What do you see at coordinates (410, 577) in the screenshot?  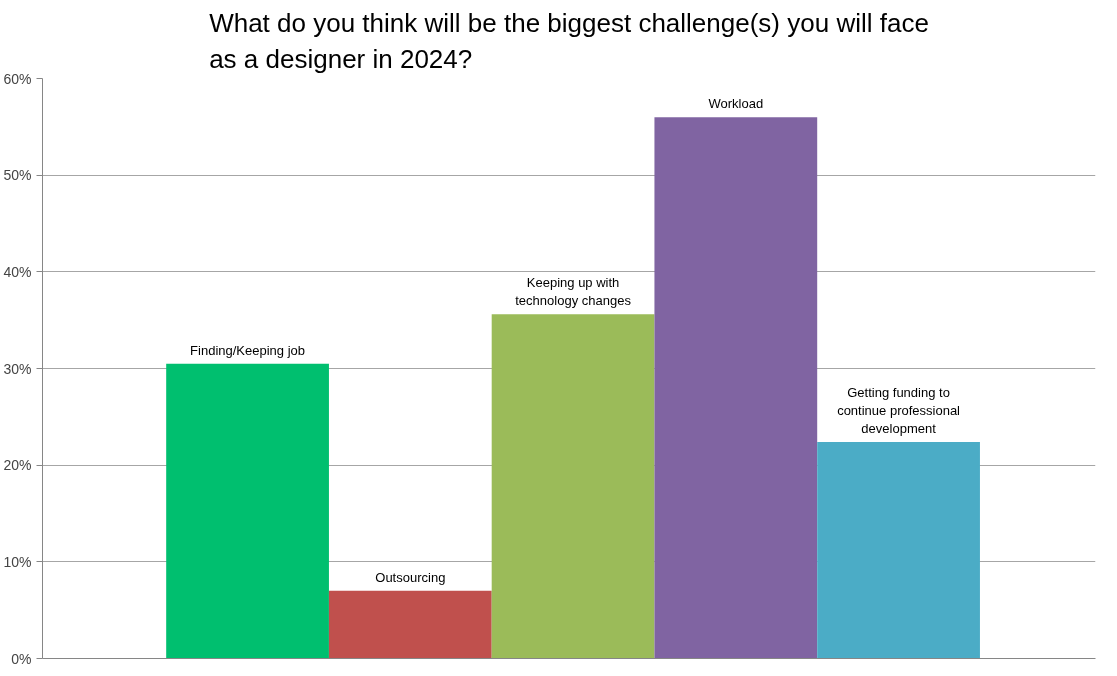 I see `x-tick-label: Outsourcing` at bounding box center [410, 577].